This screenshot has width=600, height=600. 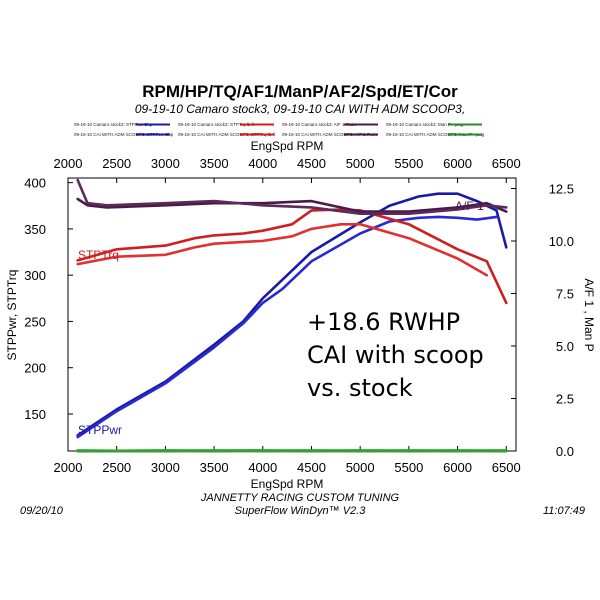 I want to click on x-tick-bottom-2: 3000, so click(x=165, y=467).